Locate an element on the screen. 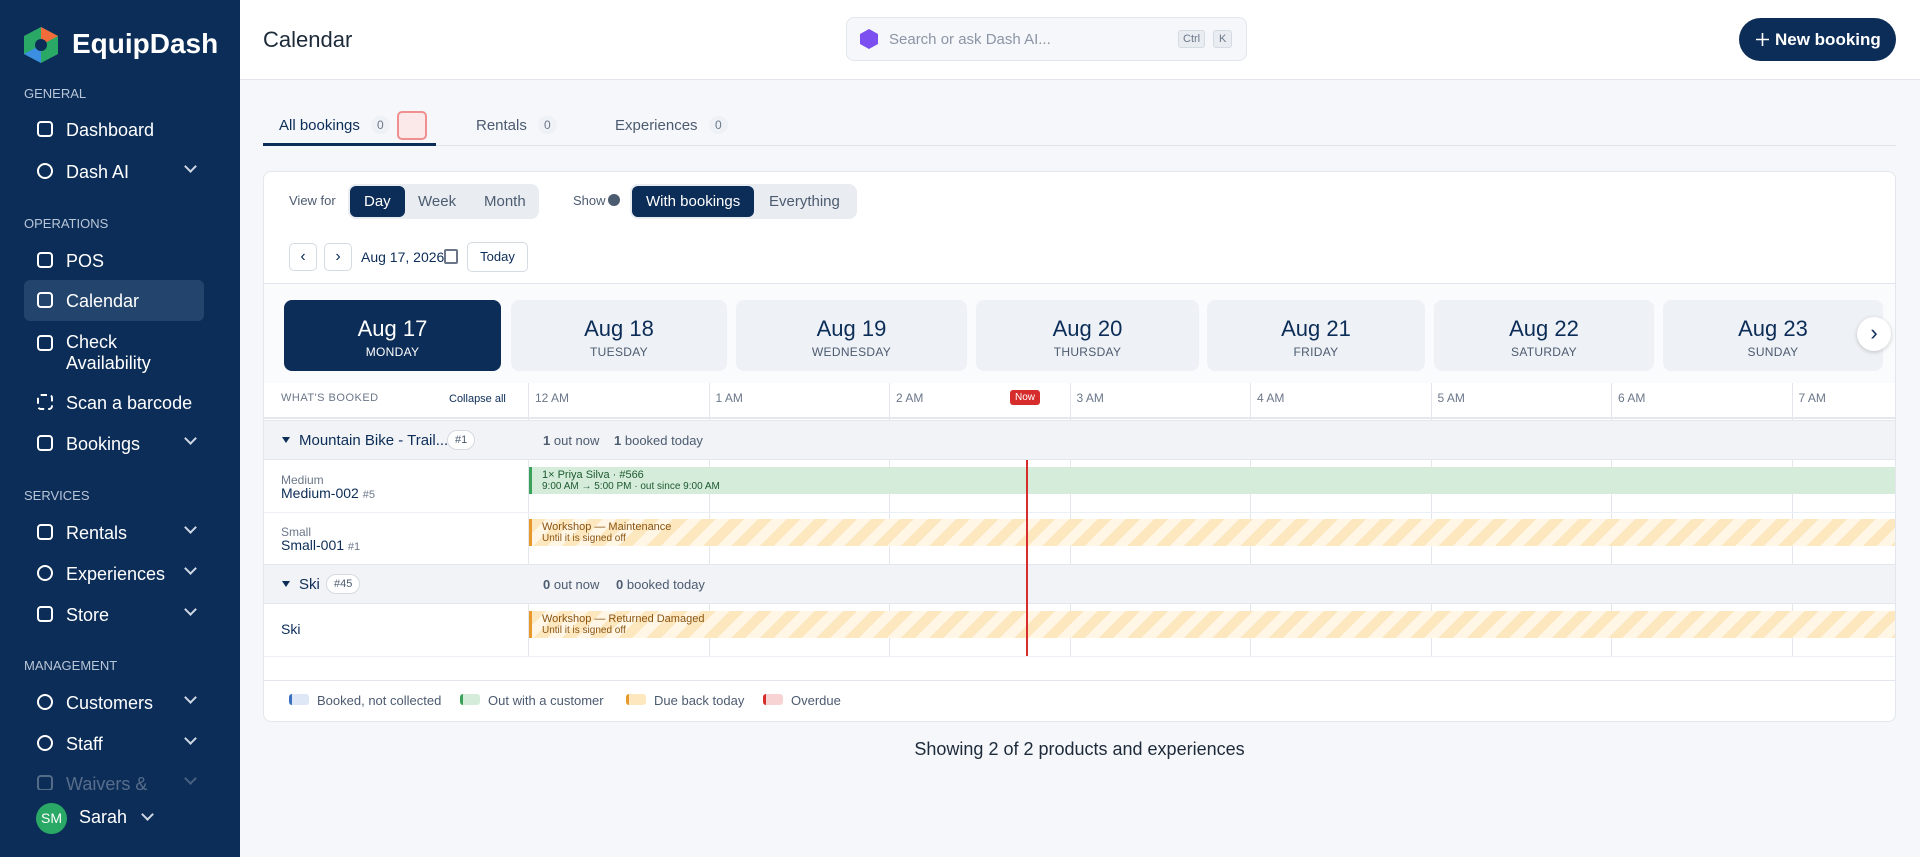 The image size is (1920, 857). nav-item: Dash AI is located at coordinates (98, 172).